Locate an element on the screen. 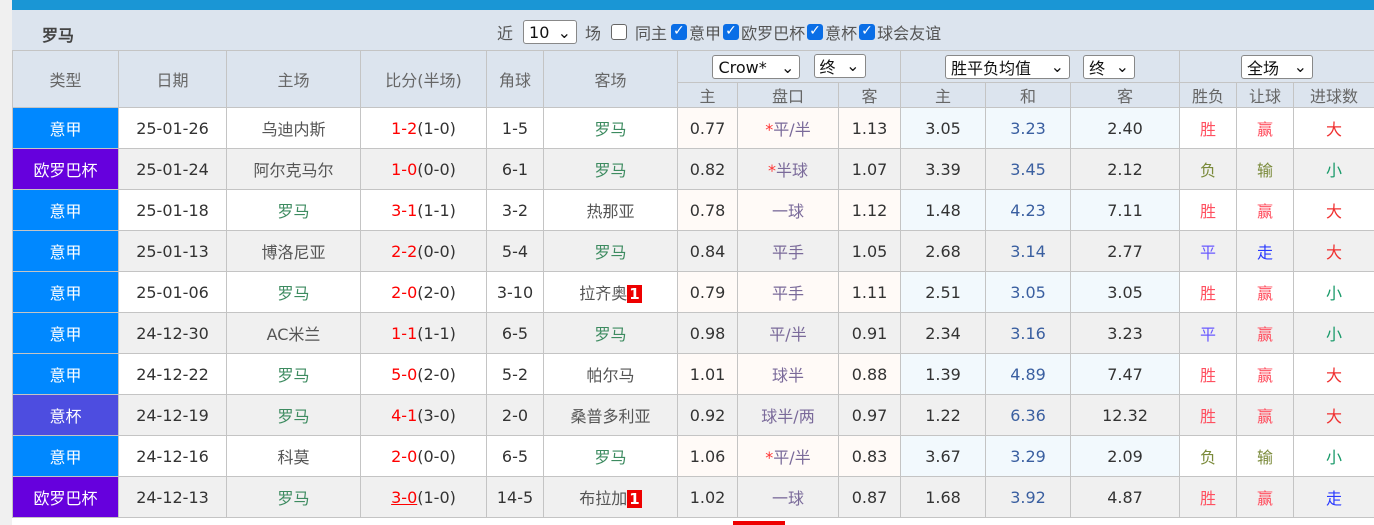 The width and height of the screenshot is (1374, 525). score-cell: 4-1(3-0) is located at coordinates (423, 415).